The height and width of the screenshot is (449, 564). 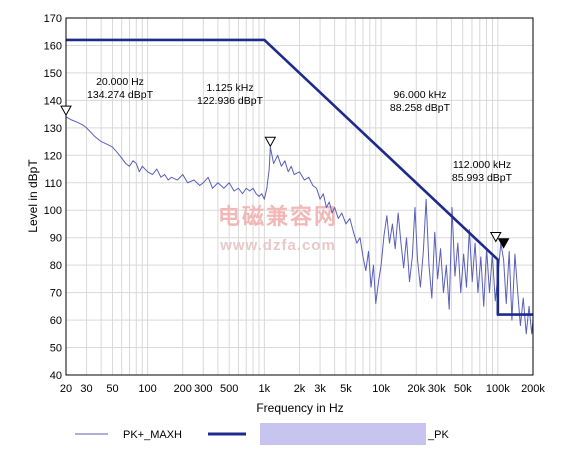 What do you see at coordinates (56, 321) in the screenshot?
I see `y-tick-label-60: 60` at bounding box center [56, 321].